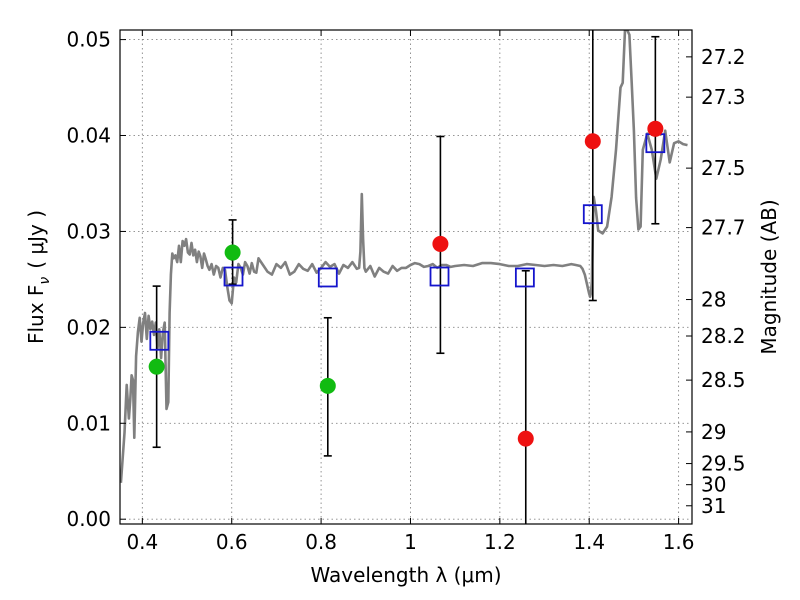  I want to click on right-tick-label: 27.5, so click(723, 168).